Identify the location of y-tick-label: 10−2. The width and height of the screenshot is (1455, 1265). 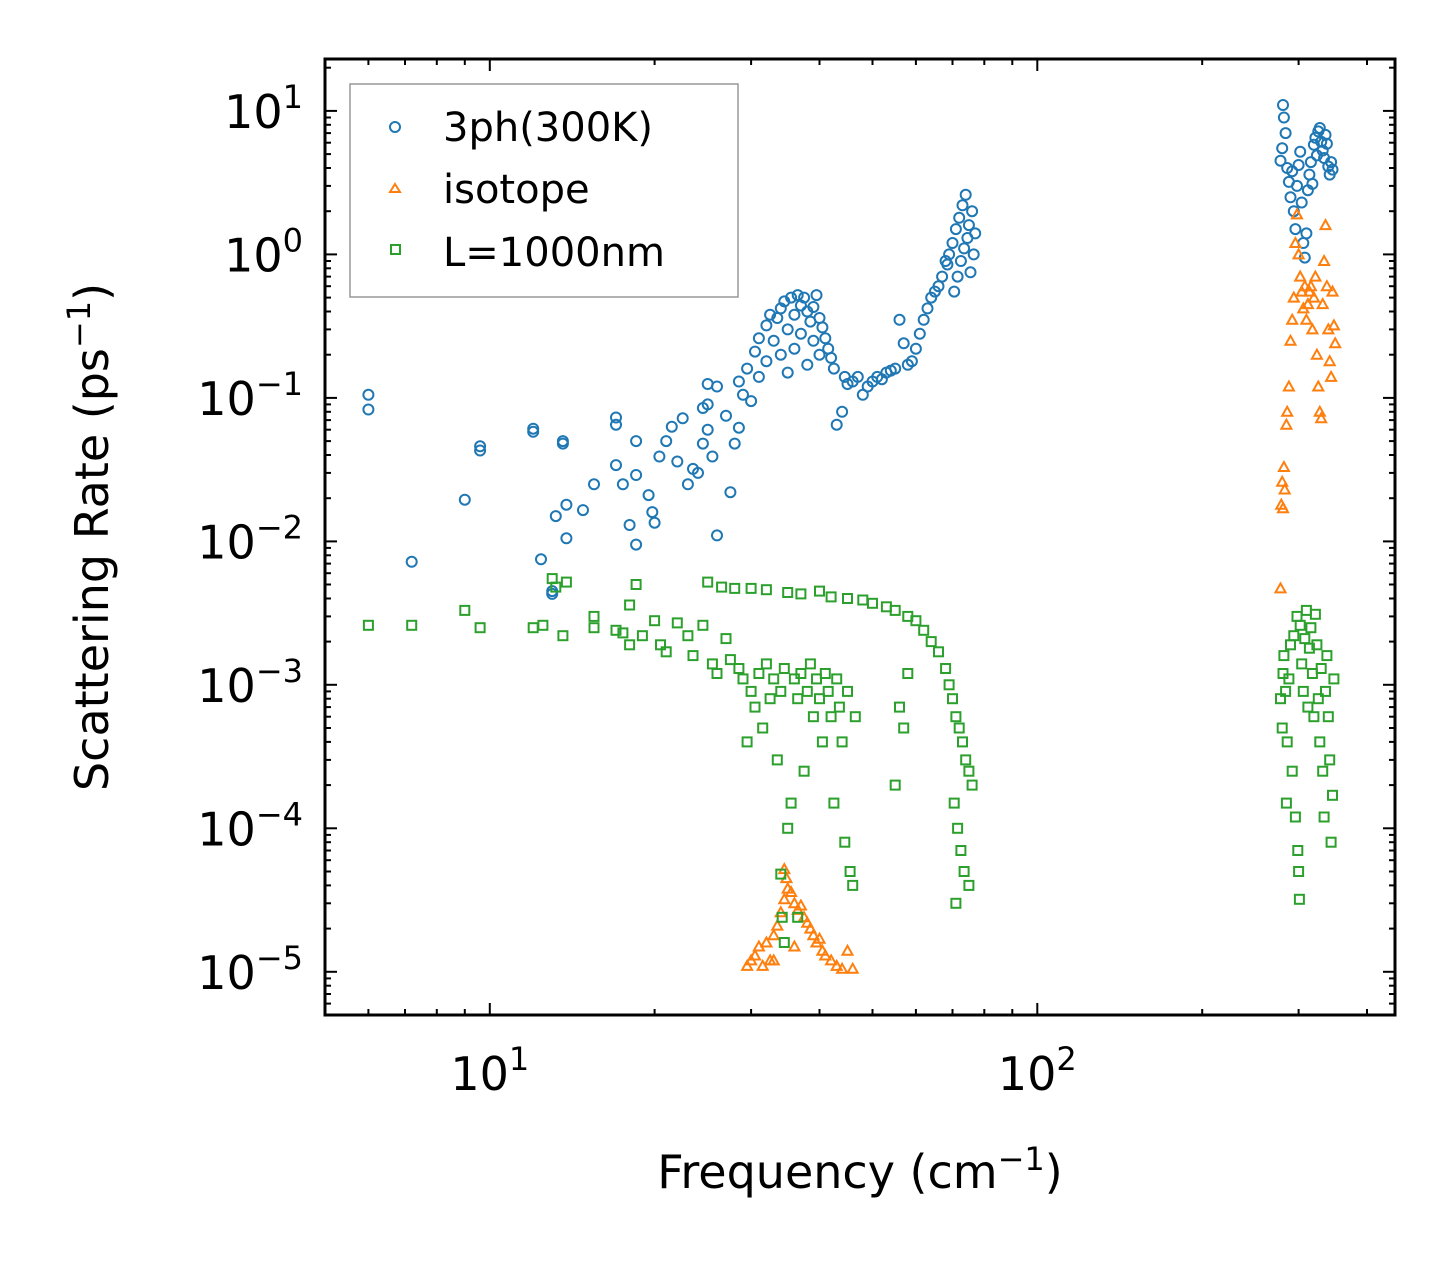
(250, 538).